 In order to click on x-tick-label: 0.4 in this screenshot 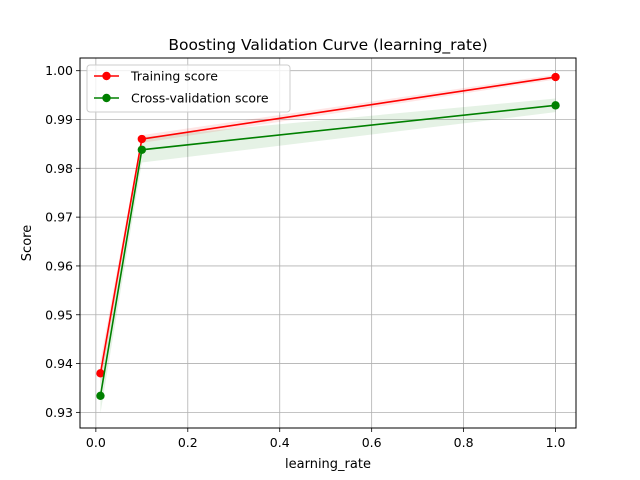, I will do `click(280, 442)`.